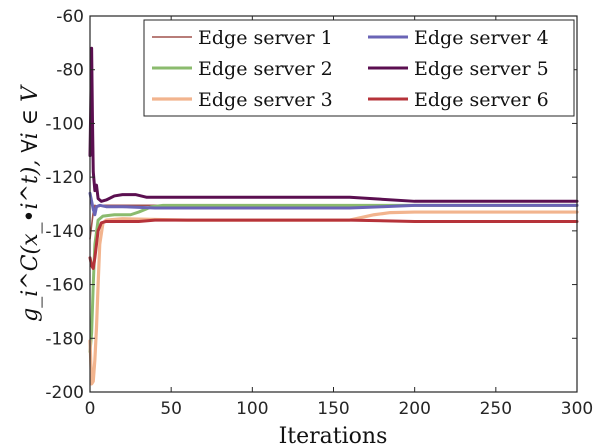  Describe the element at coordinates (64, 124) in the screenshot. I see `y-tick-label: -100` at that location.